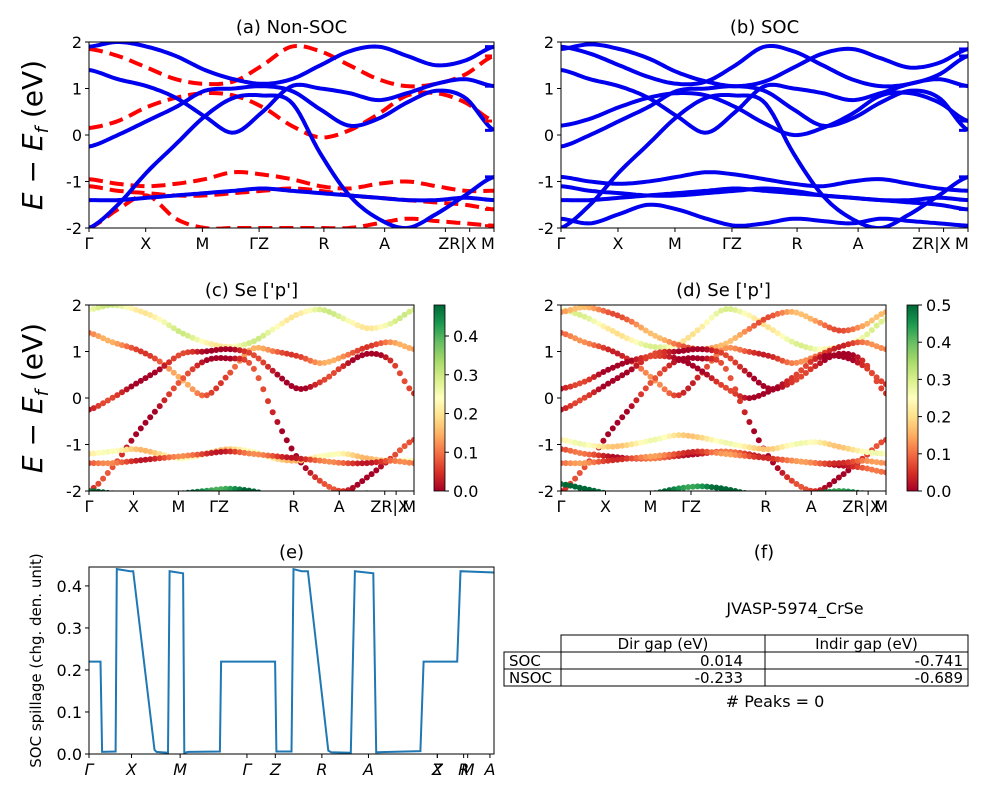  Describe the element at coordinates (764, 114) in the screenshot. I see `band-line` at that location.